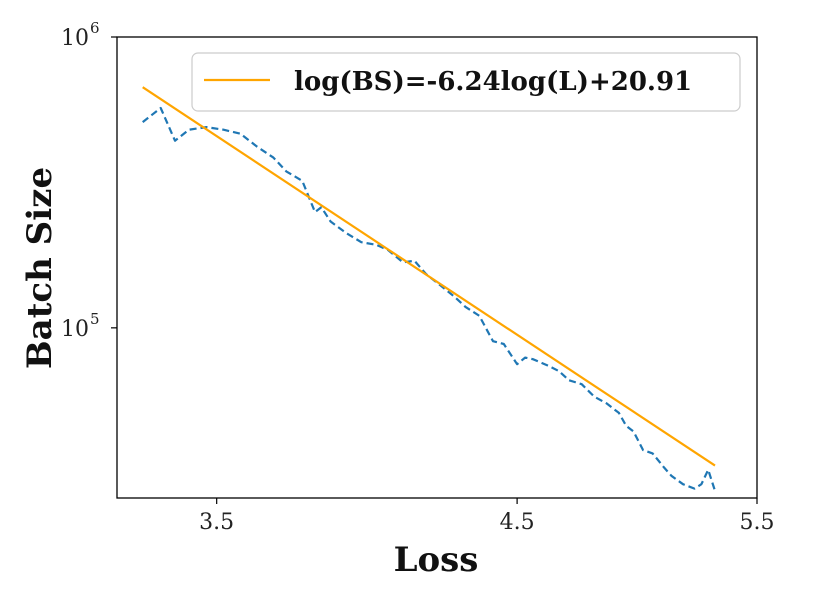  I want to click on y-axis-label: Batch Size, so click(40, 268).